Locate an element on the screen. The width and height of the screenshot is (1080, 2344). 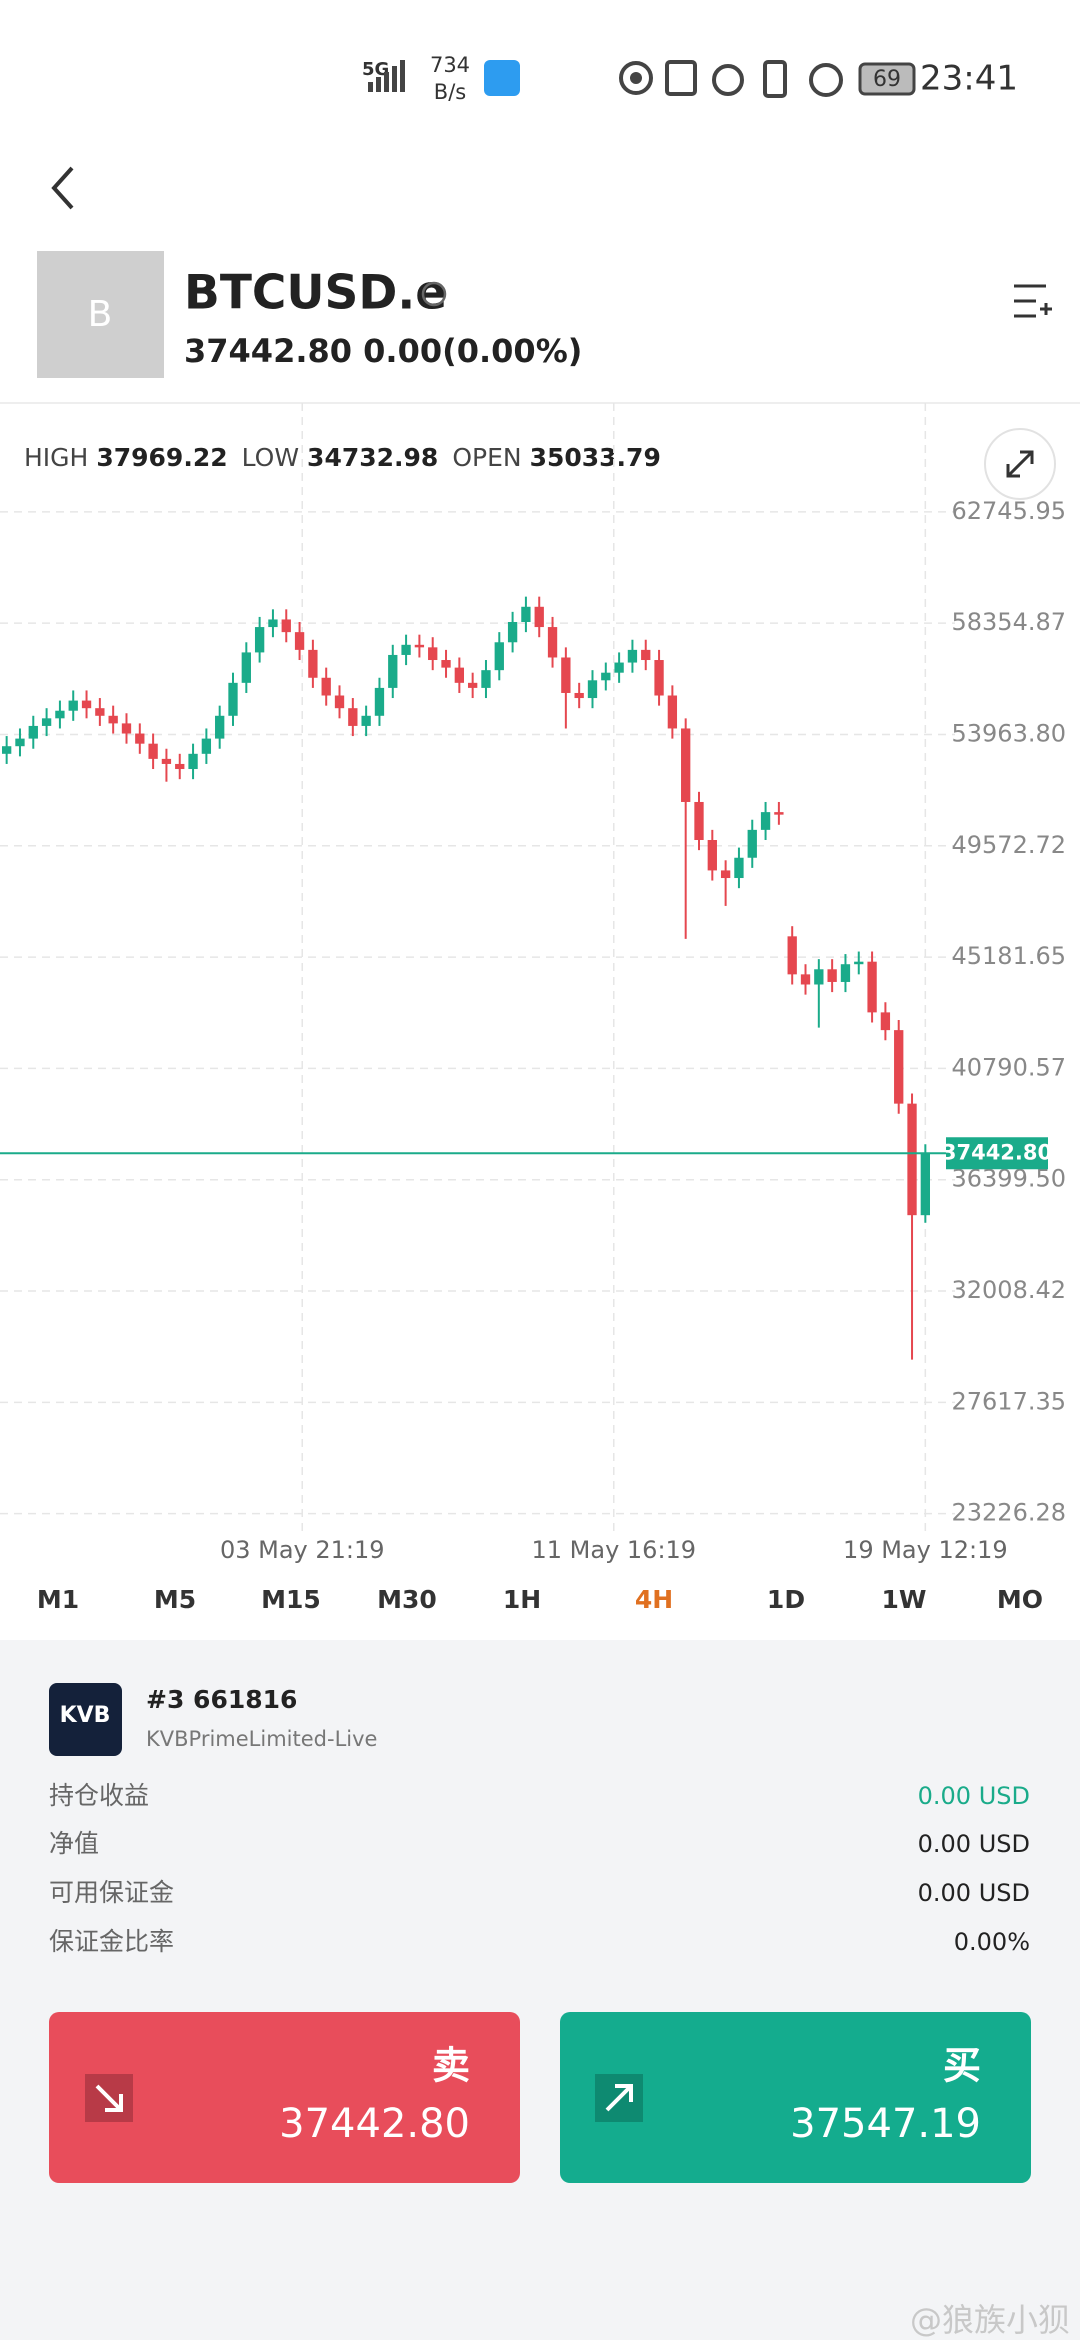
buy-price: 37547.19 is located at coordinates (885, 2124).